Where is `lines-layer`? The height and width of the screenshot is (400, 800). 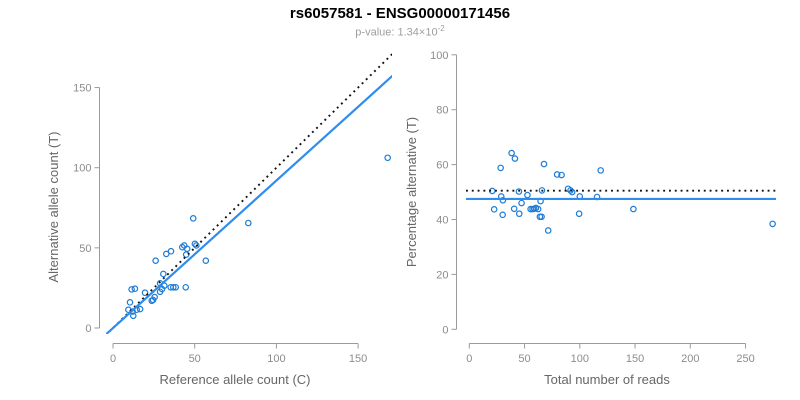 lines-layer is located at coordinates (621, 195).